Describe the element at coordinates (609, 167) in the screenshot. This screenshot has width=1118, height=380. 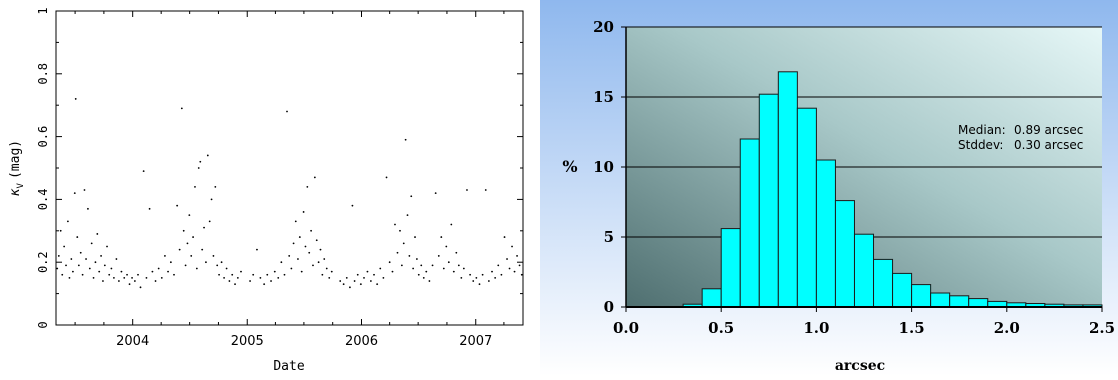
I see `histogram-y-ticks: 0 5 10 15 20` at that location.